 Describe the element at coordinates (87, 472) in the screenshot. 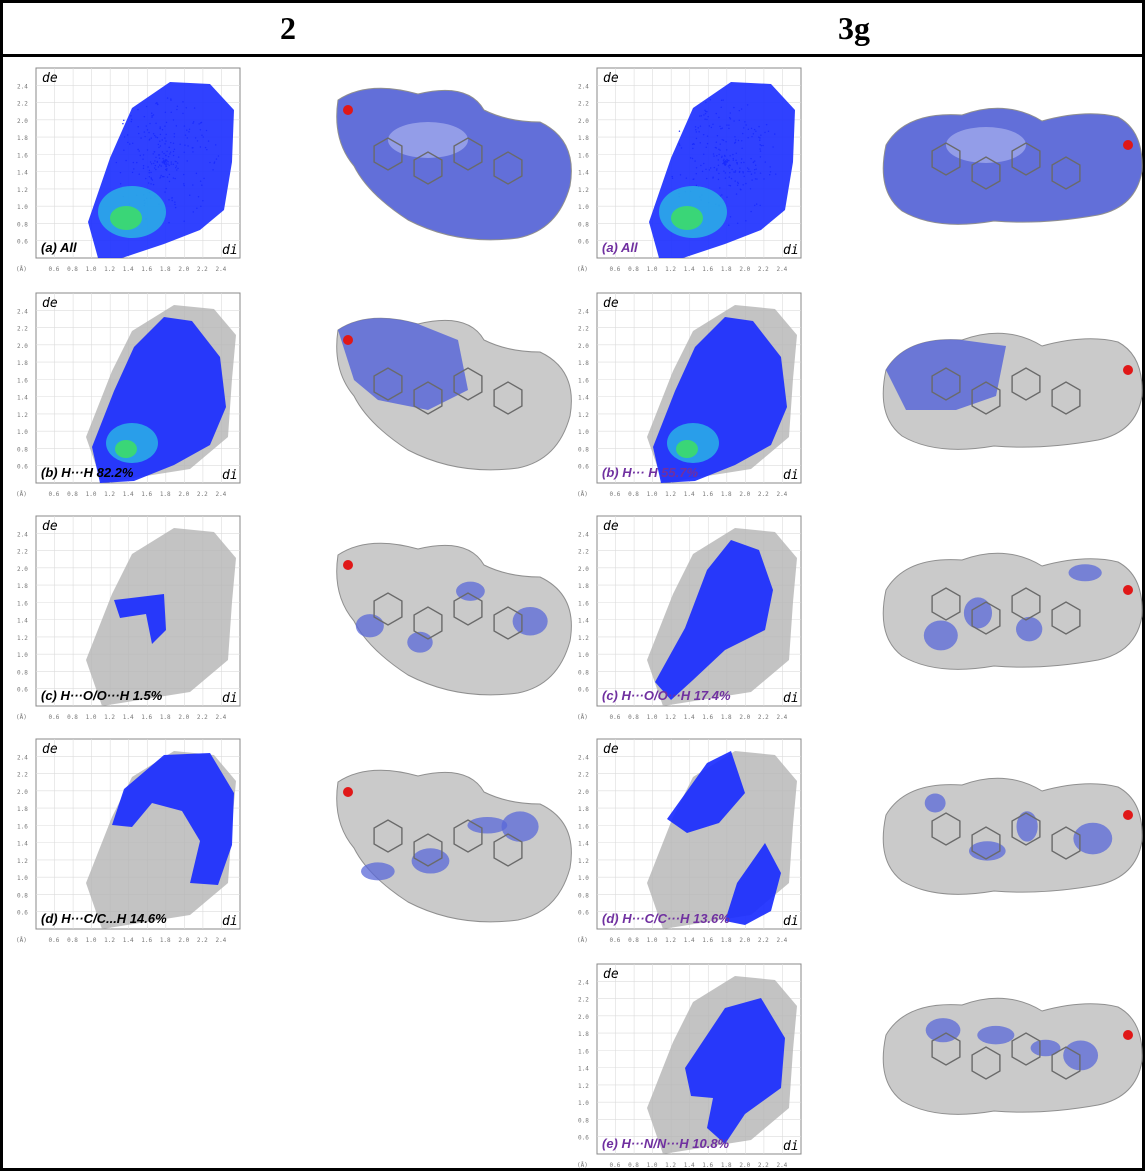

I see `panel-label: (b) H···H 82.2%` at that location.